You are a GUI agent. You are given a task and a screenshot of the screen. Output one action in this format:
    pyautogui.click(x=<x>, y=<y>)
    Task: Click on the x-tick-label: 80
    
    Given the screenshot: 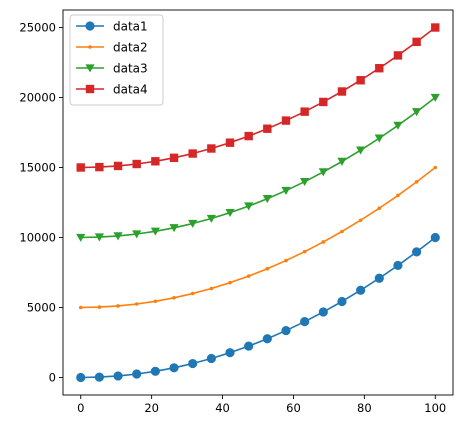 What is the action you would take?
    pyautogui.click(x=364, y=408)
    